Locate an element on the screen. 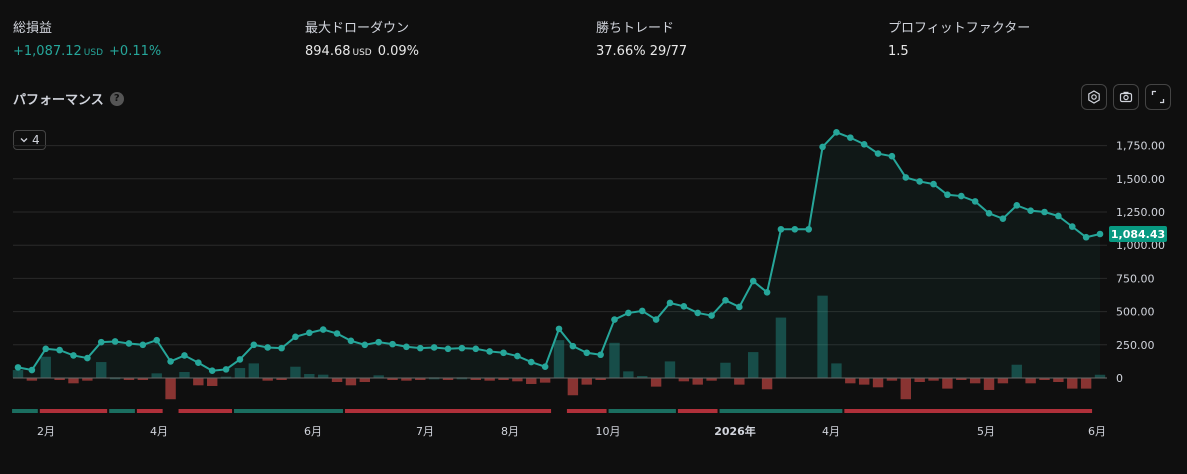  x-tick-label: 2月 is located at coordinates (46, 431).